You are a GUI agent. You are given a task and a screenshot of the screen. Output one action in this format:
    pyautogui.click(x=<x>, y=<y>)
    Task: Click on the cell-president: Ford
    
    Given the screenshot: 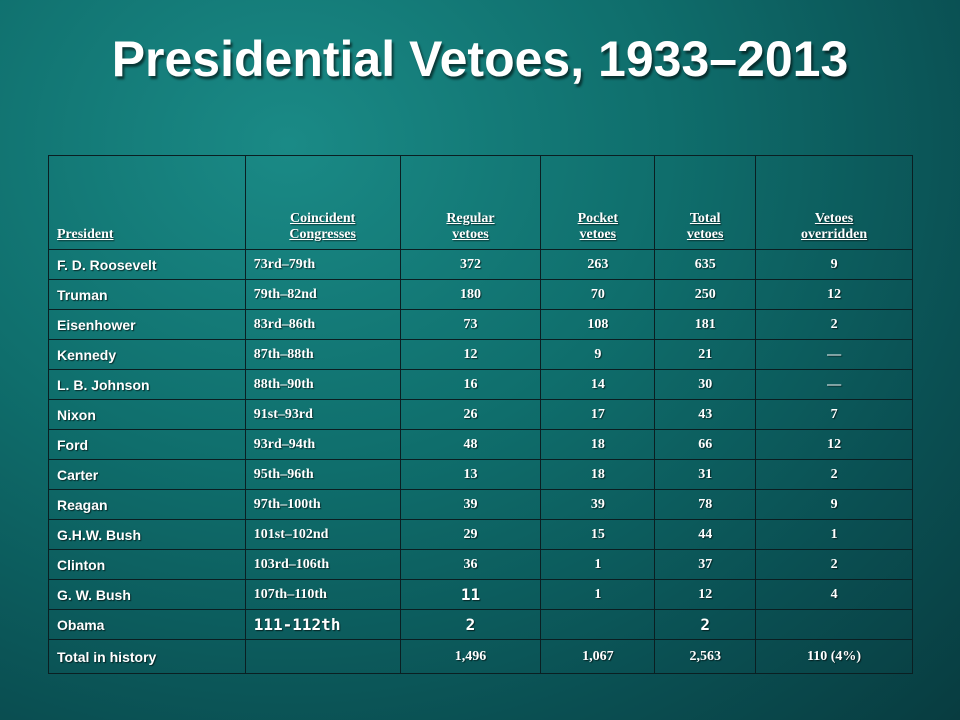 What is the action you would take?
    pyautogui.click(x=147, y=444)
    